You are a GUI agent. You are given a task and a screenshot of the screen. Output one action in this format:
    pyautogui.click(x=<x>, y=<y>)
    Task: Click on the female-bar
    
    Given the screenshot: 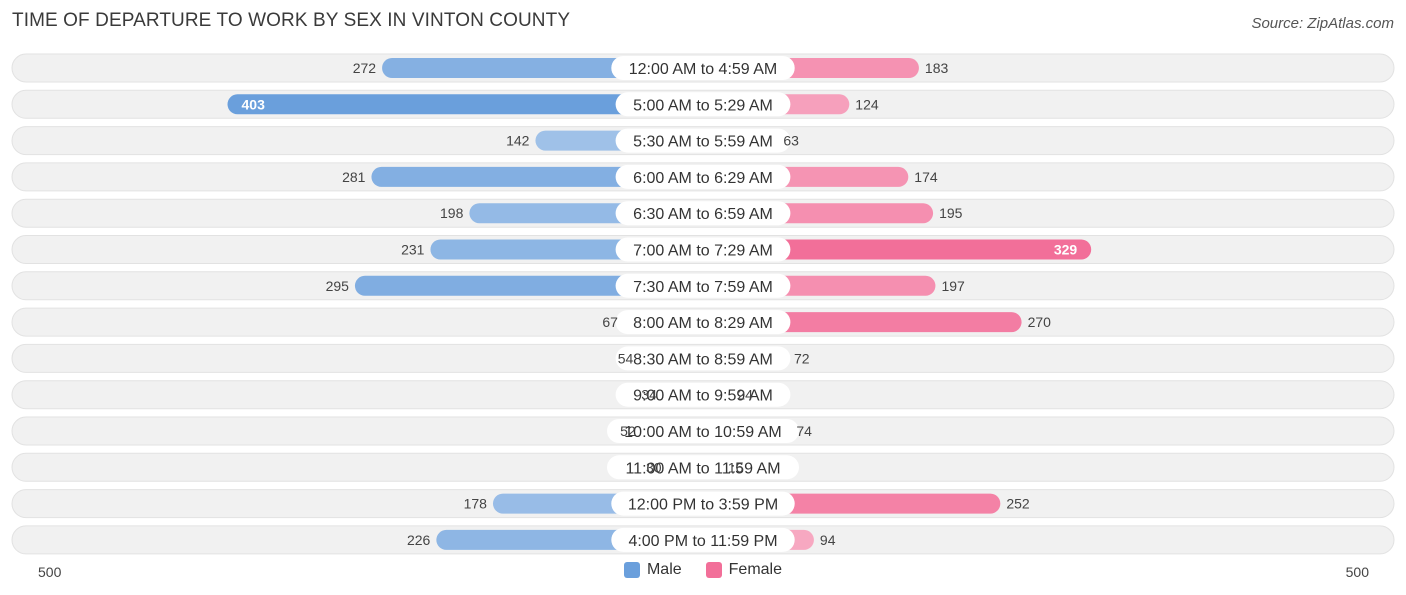 What is the action you would take?
    pyautogui.click(x=897, y=249)
    